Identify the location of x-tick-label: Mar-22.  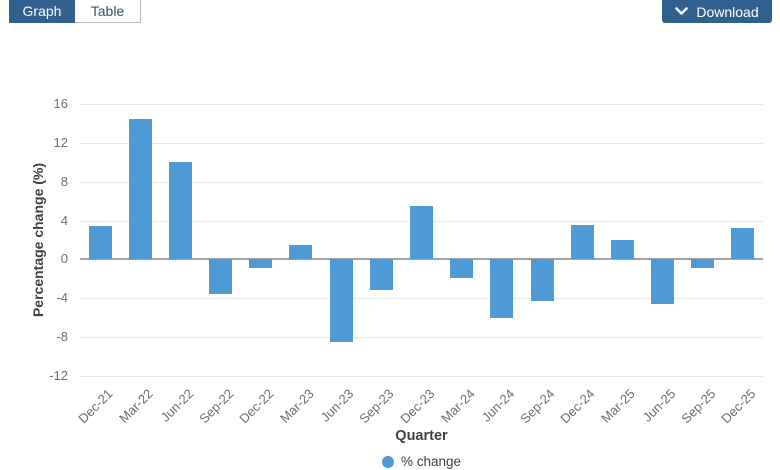
(136, 406).